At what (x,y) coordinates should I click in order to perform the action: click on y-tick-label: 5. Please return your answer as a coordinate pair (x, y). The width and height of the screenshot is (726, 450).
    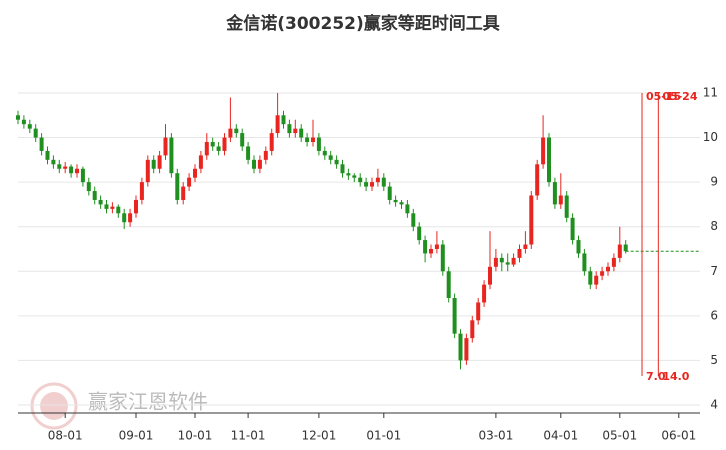
    Looking at the image, I should click on (714, 360).